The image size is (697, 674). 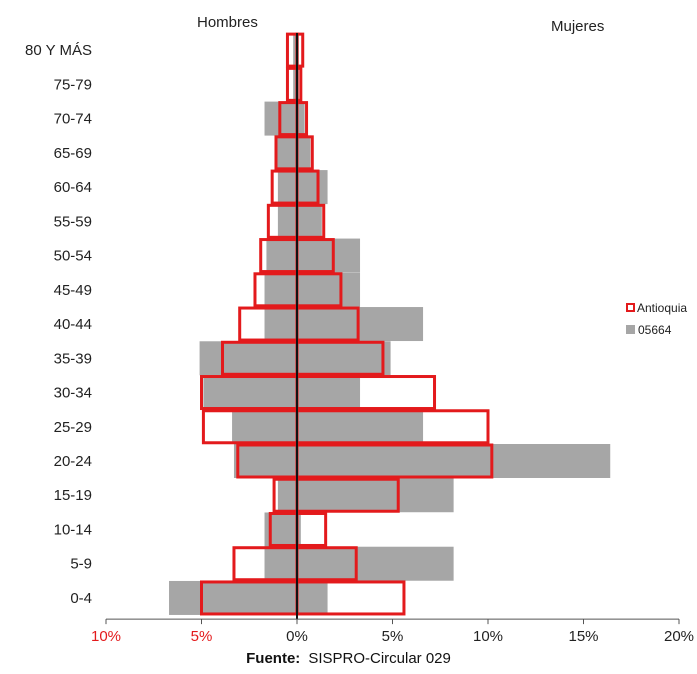 I want to click on age-label-30-34: 30-34, so click(x=73, y=393).